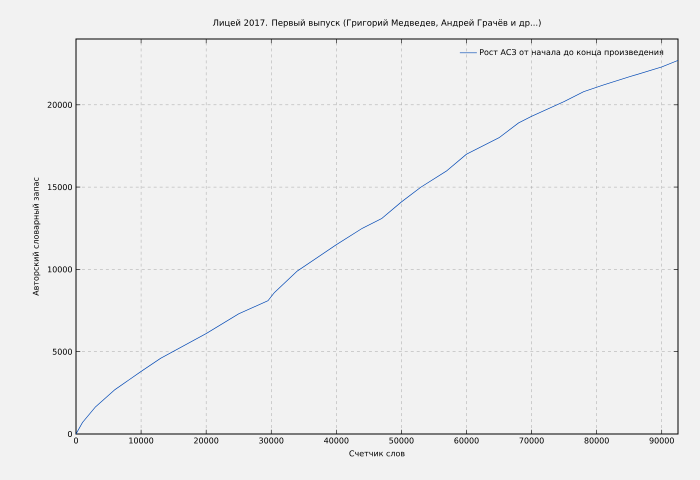 This screenshot has width=700, height=480. What do you see at coordinates (376, 23) in the screenshot?
I see `chart-title: Лицей 2017. Первый выпуск (Григорий Медведев, Андрей Грачёв и др...)` at bounding box center [376, 23].